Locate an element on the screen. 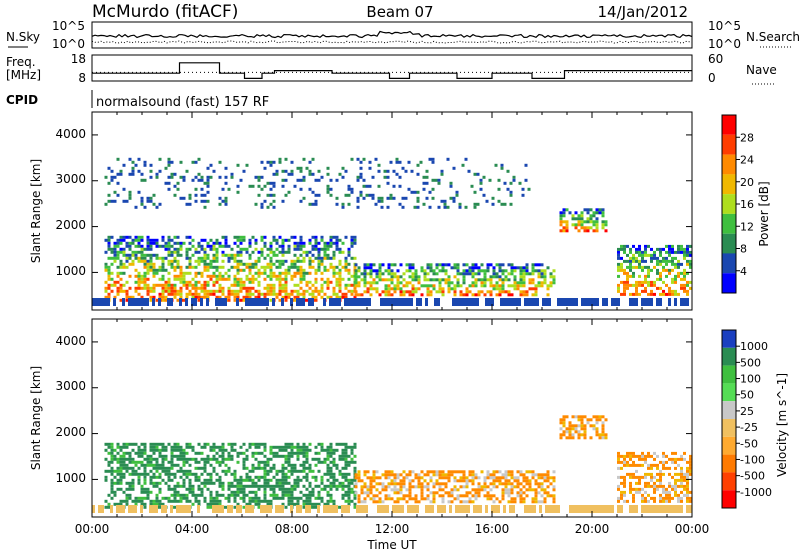 Image resolution: width=800 pixels, height=554 pixels. cpid-value: normalsound (fast) 157 RF is located at coordinates (182, 102).